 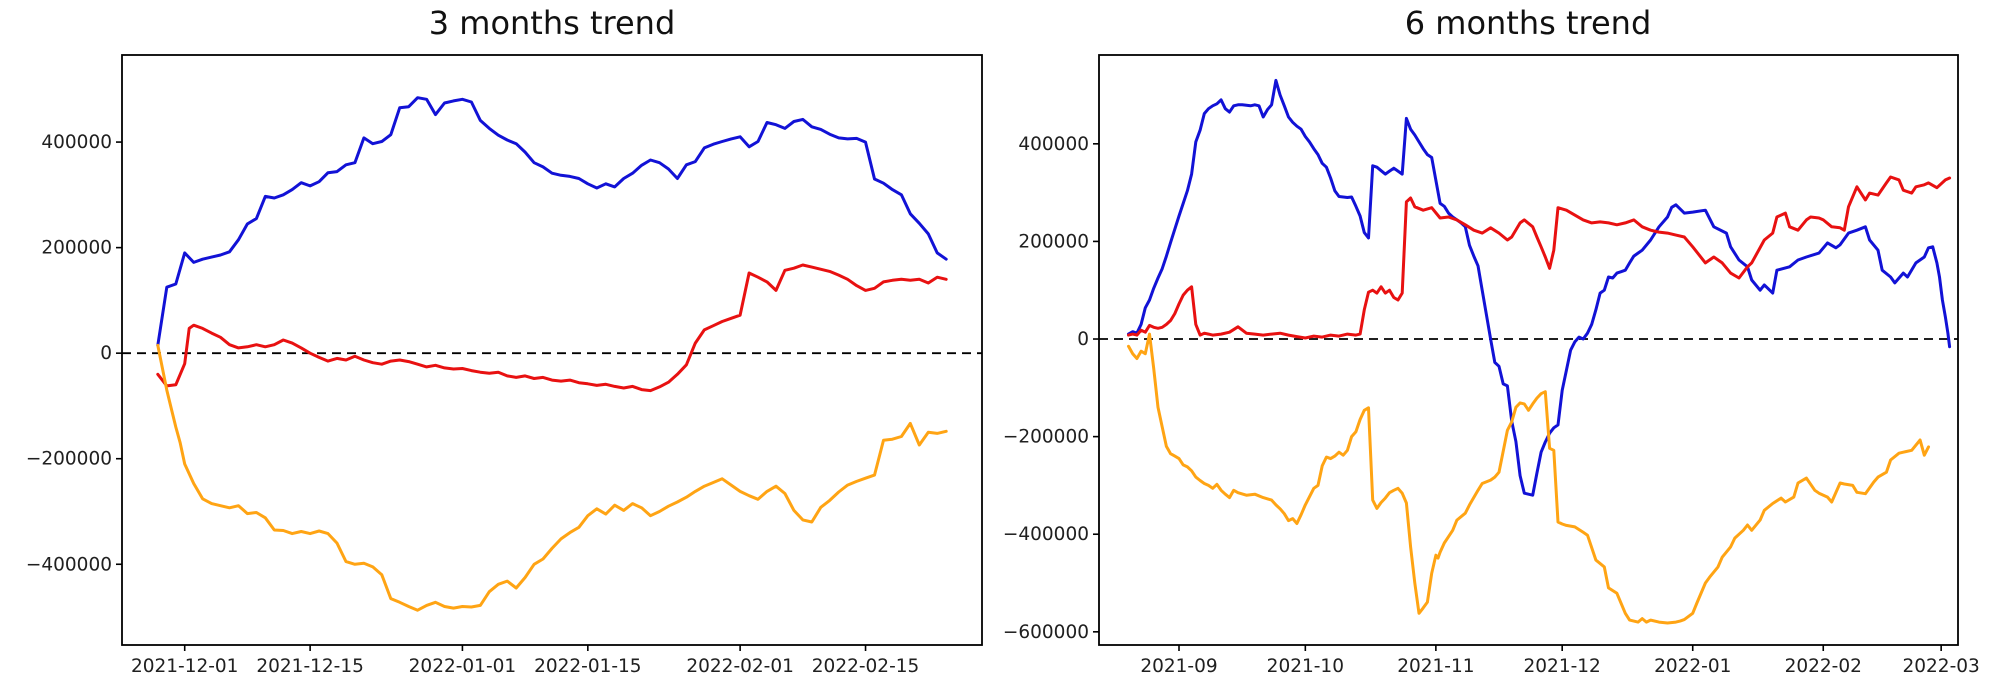 What do you see at coordinates (866, 666) in the screenshot?
I see `x-tick-label: 2022-02-15` at bounding box center [866, 666].